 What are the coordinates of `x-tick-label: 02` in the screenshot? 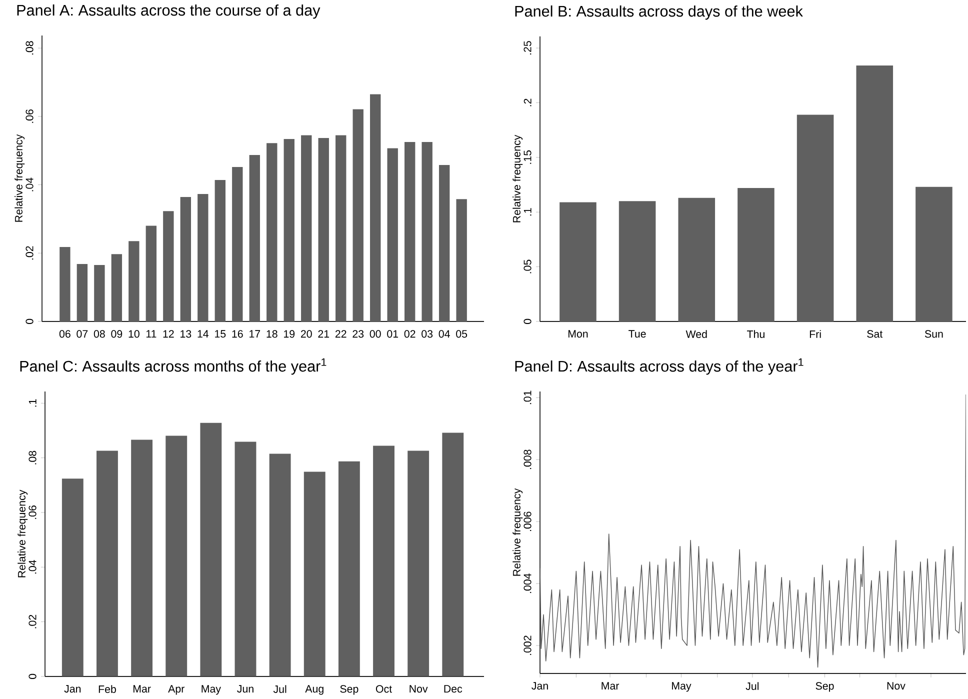 It's located at (410, 334).